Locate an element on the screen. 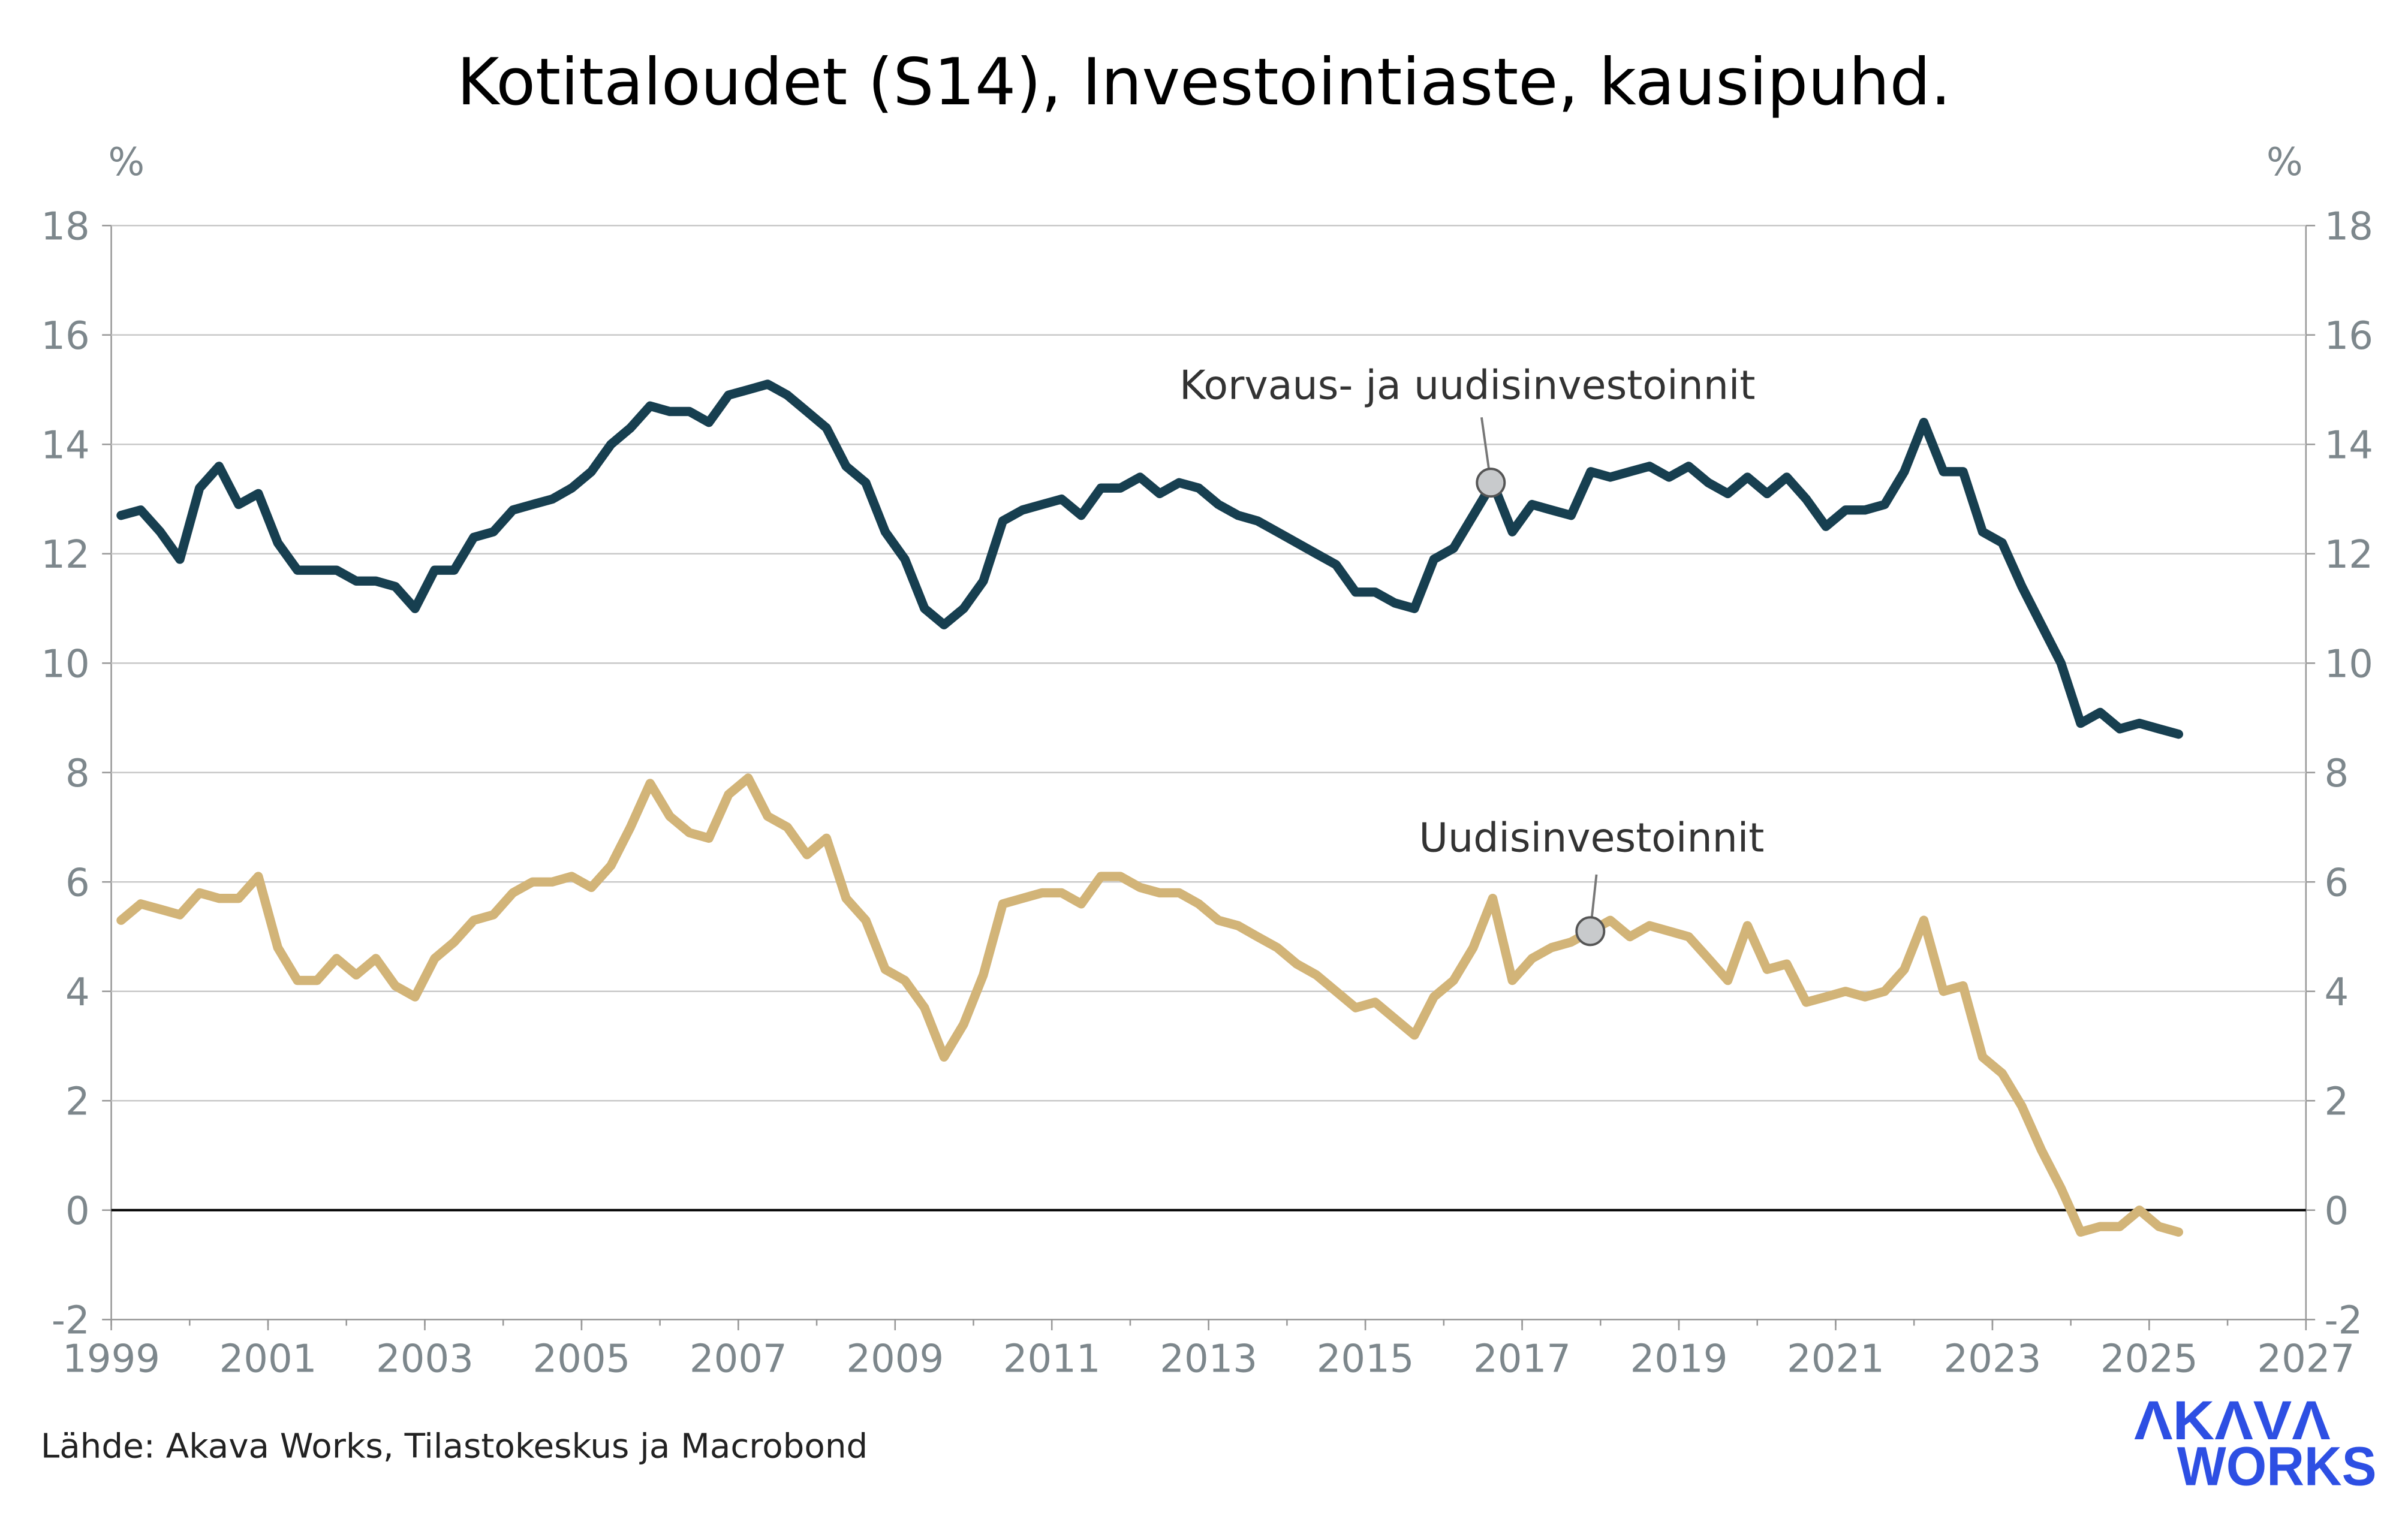 The height and width of the screenshot is (1519, 2408). x-tick-label: 2005 is located at coordinates (582, 1359).